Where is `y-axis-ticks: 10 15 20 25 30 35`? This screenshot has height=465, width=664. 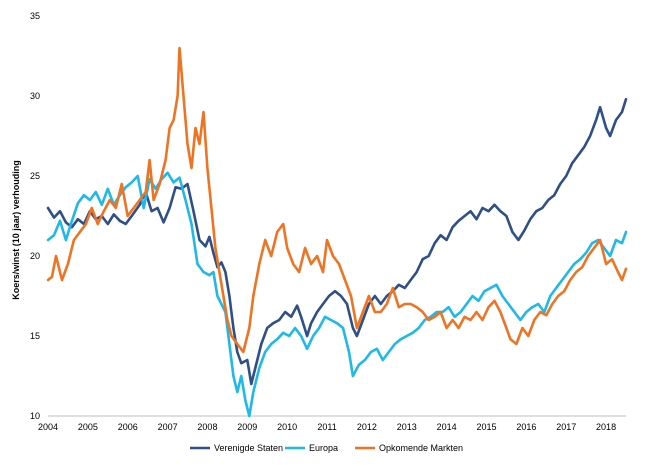
y-axis-ticks: 10 15 20 25 30 35 is located at coordinates (35, 216).